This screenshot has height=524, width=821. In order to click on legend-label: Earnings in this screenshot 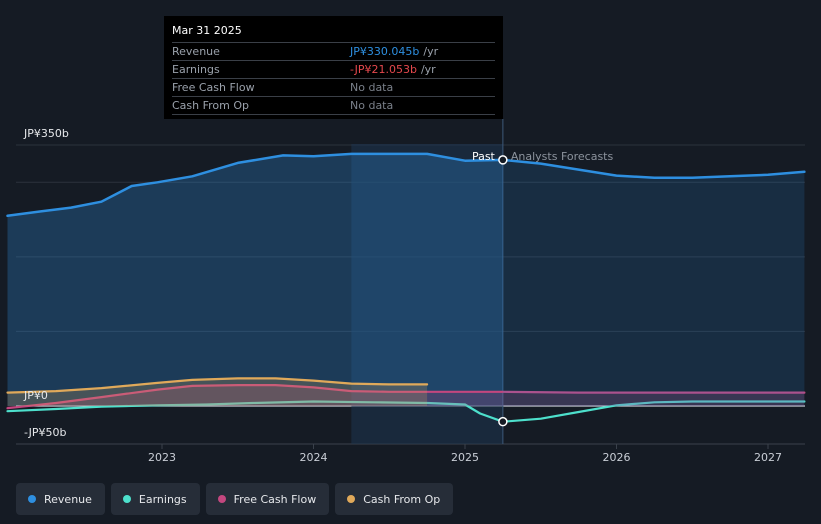, I will do `click(162, 499)`.